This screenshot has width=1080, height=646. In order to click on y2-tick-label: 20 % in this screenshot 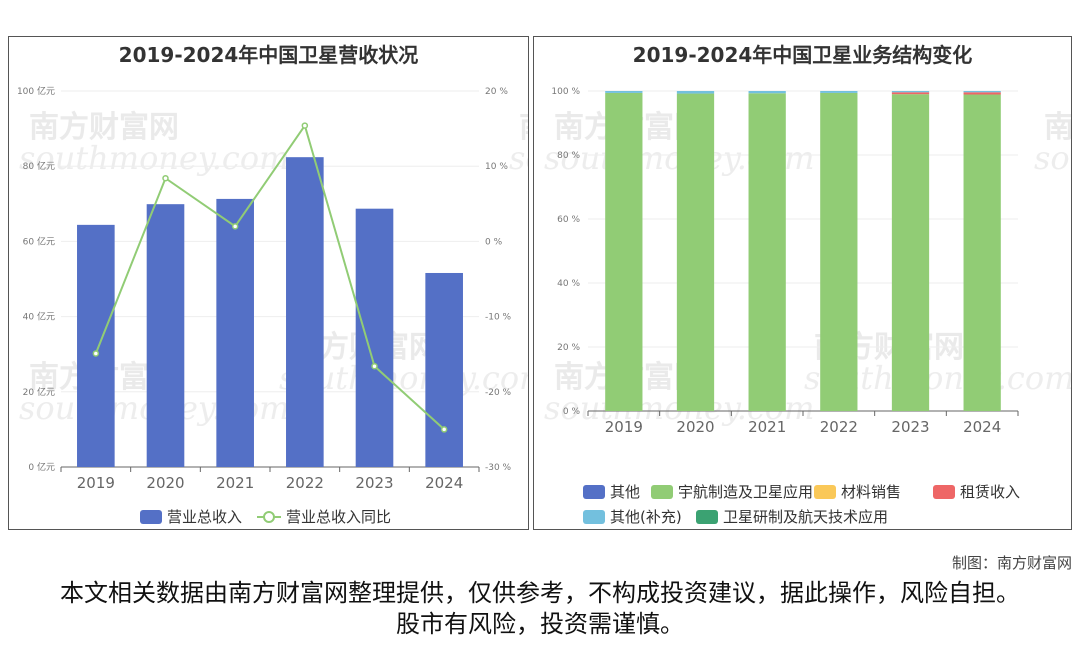, I will do `click(496, 92)`.